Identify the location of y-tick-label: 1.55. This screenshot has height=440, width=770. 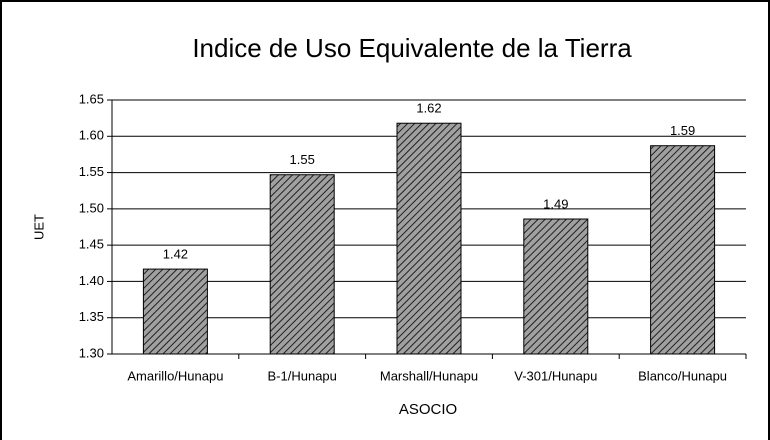
(91, 171).